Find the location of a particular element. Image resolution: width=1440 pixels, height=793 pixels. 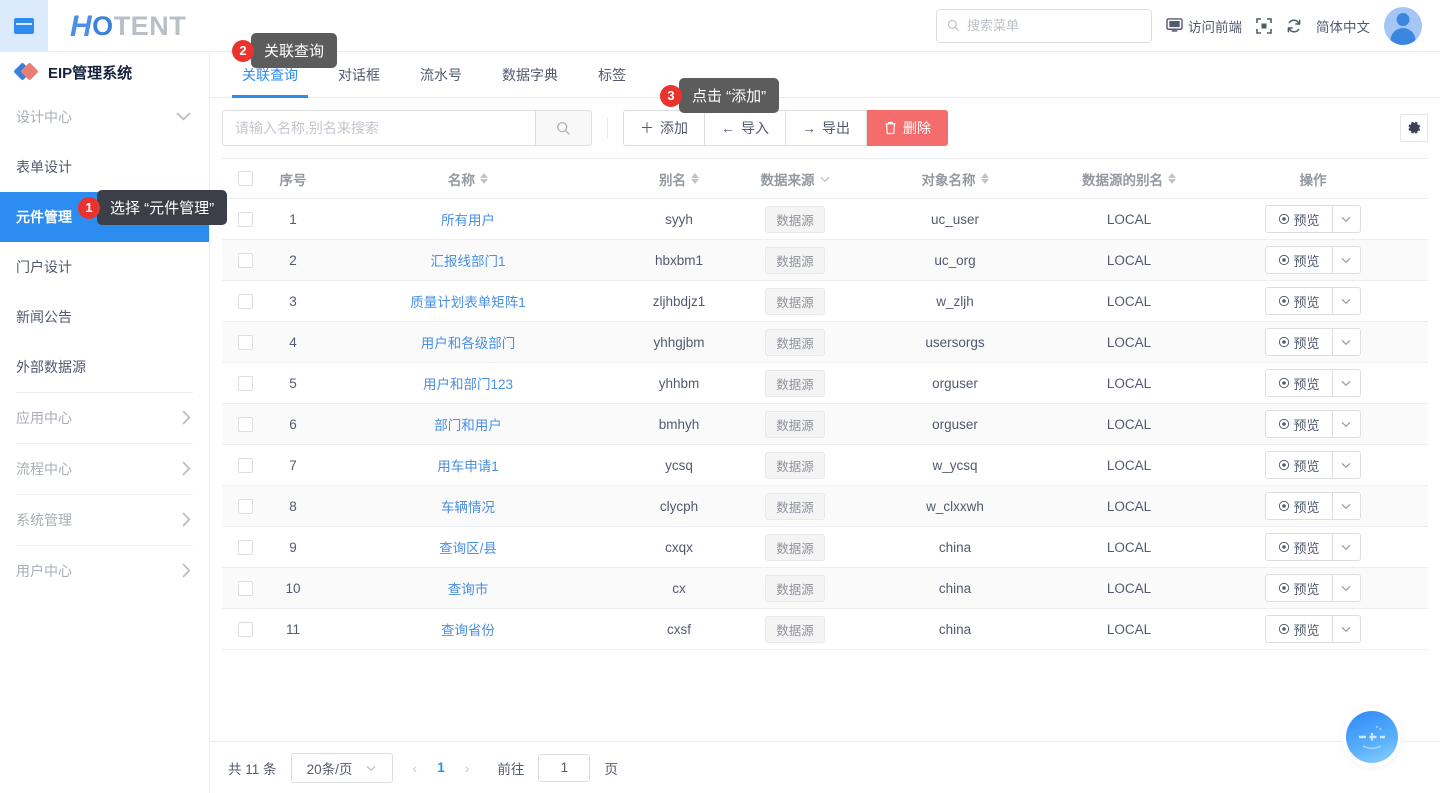

sidebar-item-app-center: 应用中心 is located at coordinates (104, 418).